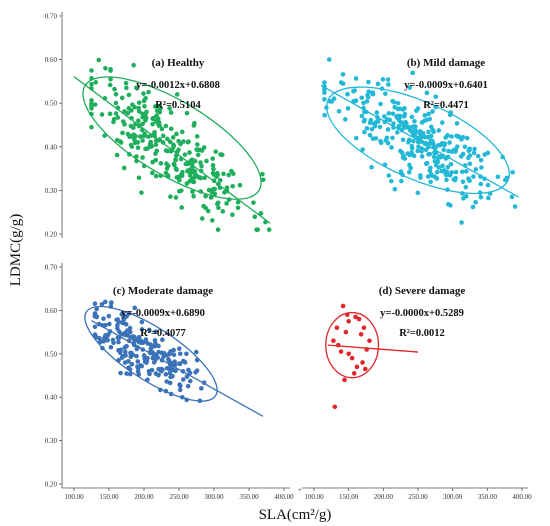 The height and width of the screenshot is (526, 550). Describe the element at coordinates (109, 497) in the screenshot. I see `x-tick-label: 150.00` at that location.